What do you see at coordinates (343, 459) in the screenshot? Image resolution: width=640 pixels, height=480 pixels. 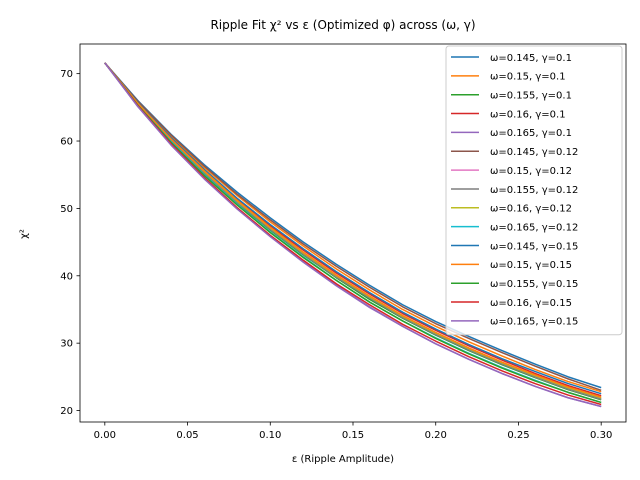 I see `x-axis-label: ε (Ripple Amplitude)` at bounding box center [343, 459].